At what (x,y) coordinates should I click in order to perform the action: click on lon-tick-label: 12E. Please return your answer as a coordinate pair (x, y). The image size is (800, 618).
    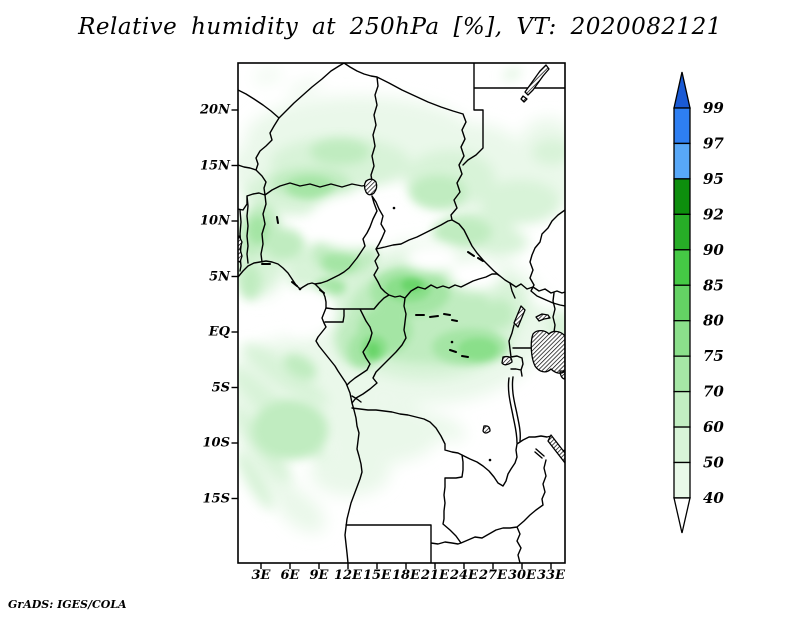
    Looking at the image, I should click on (348, 575).